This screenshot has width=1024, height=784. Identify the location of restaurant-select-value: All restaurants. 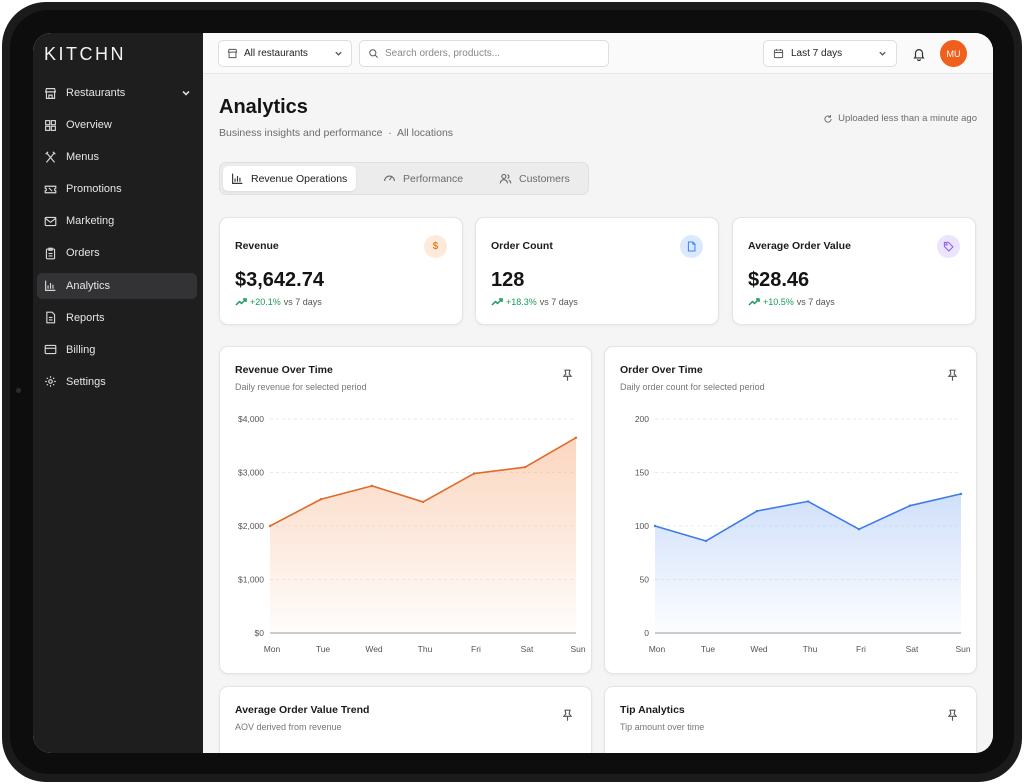
(276, 53).